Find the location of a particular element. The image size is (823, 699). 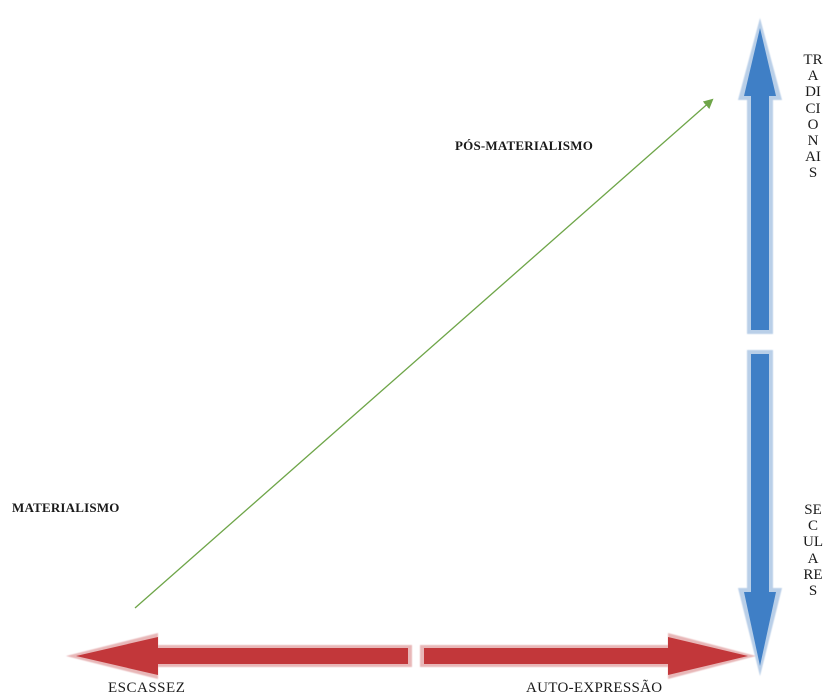

tradicionais-label: TRADICIONAIS is located at coordinates (813, 117).